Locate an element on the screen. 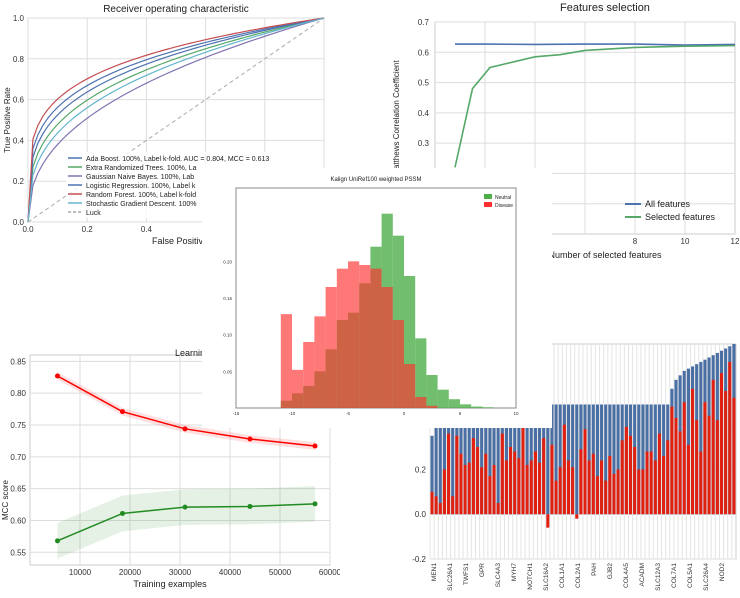 The image size is (740, 598). learning-confidence-band is located at coordinates (186, 411).